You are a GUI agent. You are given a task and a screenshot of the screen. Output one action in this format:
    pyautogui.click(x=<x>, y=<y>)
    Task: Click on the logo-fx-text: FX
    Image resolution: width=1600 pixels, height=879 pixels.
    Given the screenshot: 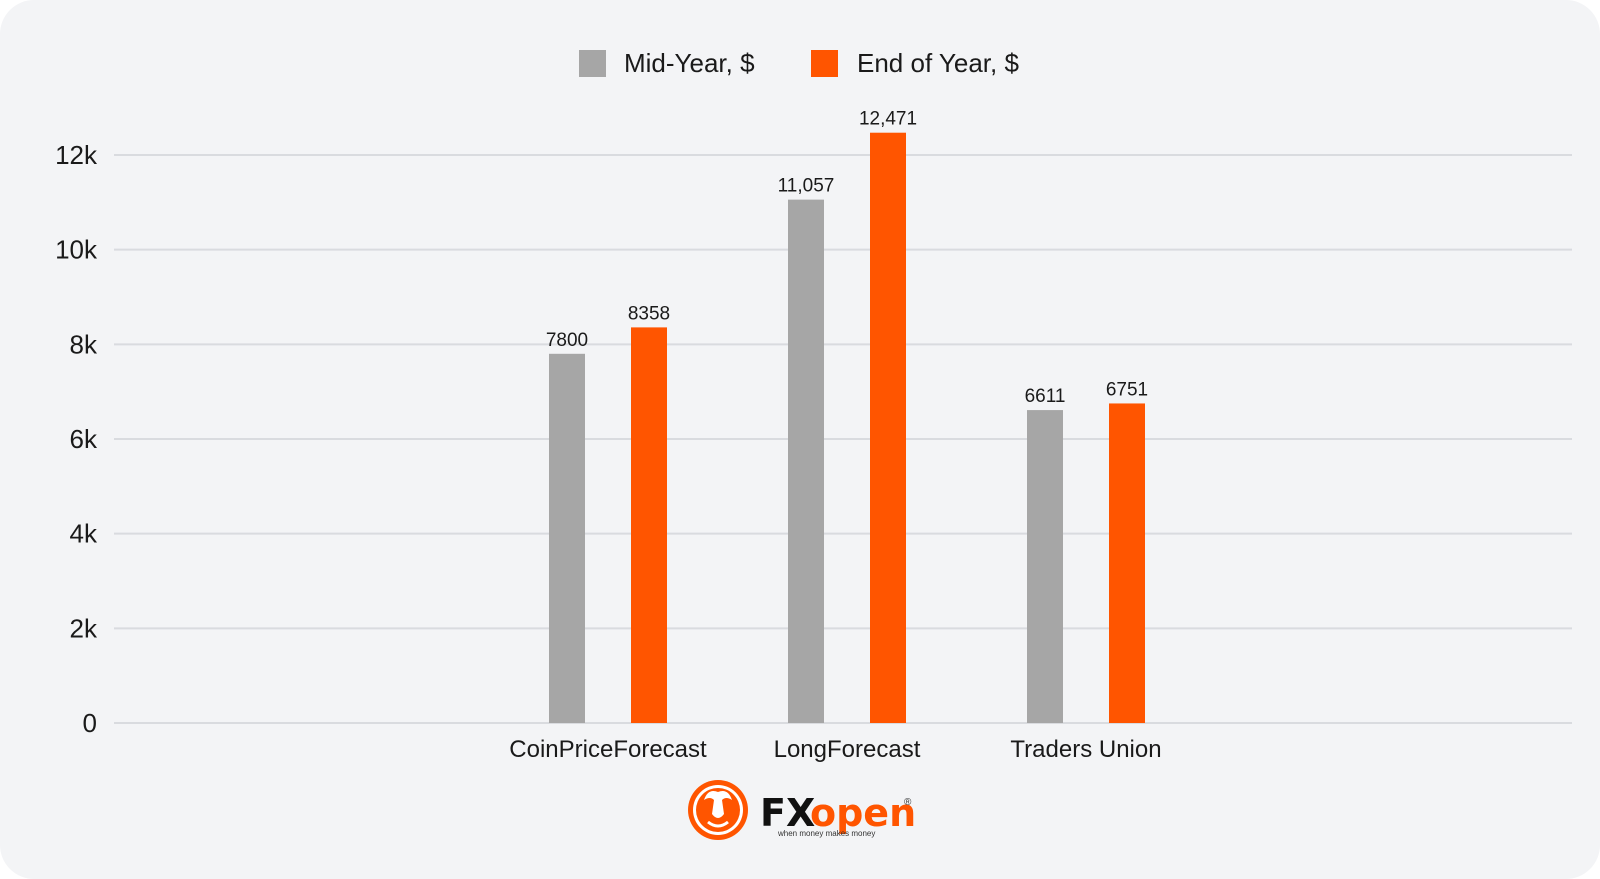 What is the action you would take?
    pyautogui.click(x=787, y=813)
    